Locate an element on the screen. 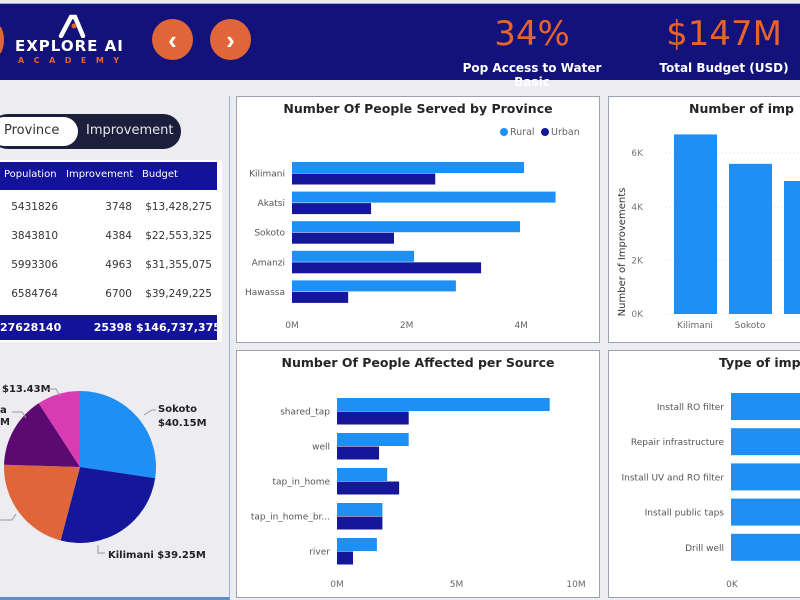 This screenshot has width=800, height=600. col-improvement: Improvement is located at coordinates (100, 174).